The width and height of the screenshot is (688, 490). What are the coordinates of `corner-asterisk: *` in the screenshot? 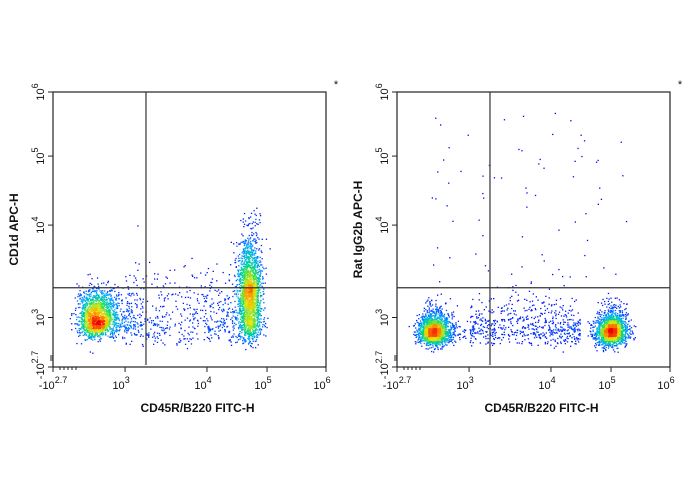 It's located at (336, 85).